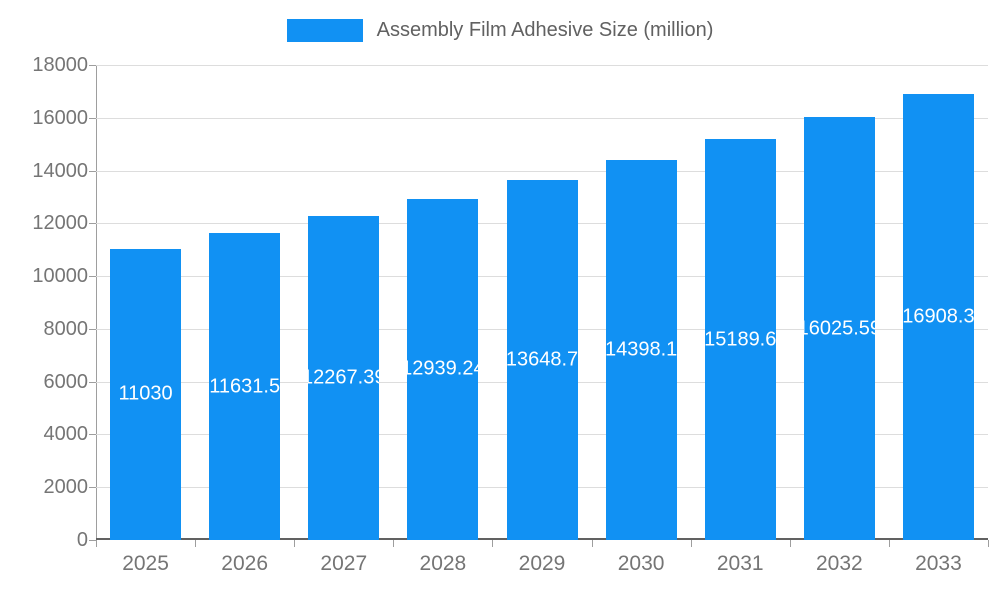  I want to click on y-axis-tick-label: 12000, so click(60, 223).